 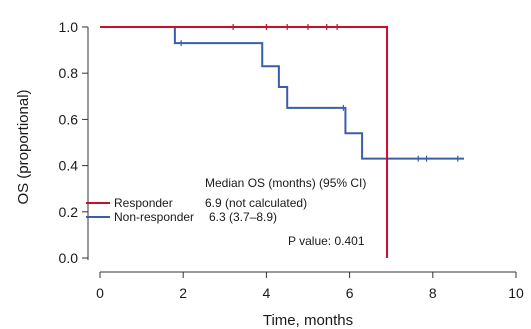 What do you see at coordinates (308, 320) in the screenshot?
I see `x-axis-title: Time, months` at bounding box center [308, 320].